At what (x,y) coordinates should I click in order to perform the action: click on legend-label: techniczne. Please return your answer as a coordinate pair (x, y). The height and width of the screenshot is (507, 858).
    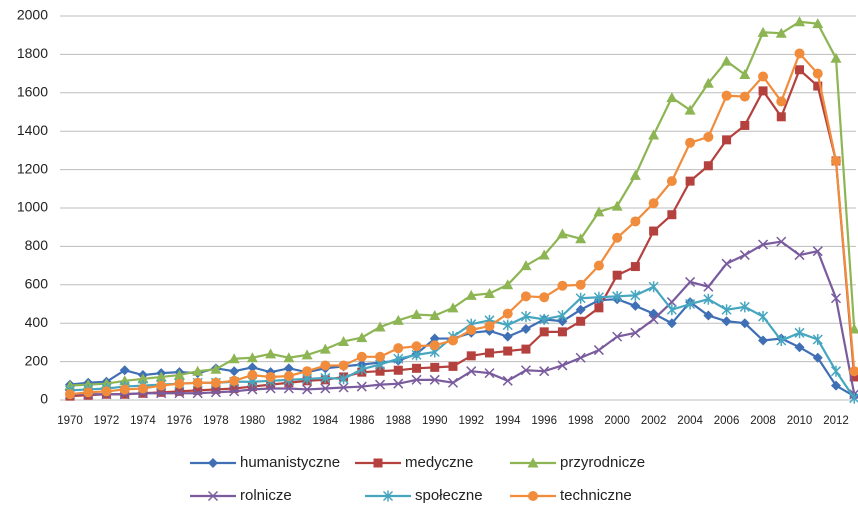
    Looking at the image, I should click on (596, 495).